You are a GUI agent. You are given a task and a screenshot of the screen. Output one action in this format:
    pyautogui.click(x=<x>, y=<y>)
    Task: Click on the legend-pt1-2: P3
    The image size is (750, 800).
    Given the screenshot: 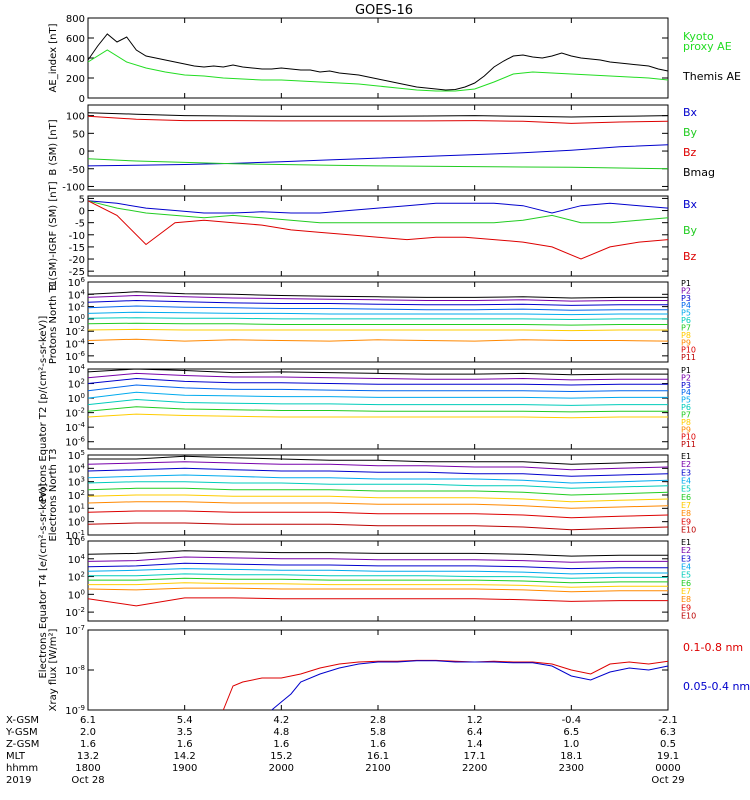 What is the action you would take?
    pyautogui.click(x=686, y=298)
    